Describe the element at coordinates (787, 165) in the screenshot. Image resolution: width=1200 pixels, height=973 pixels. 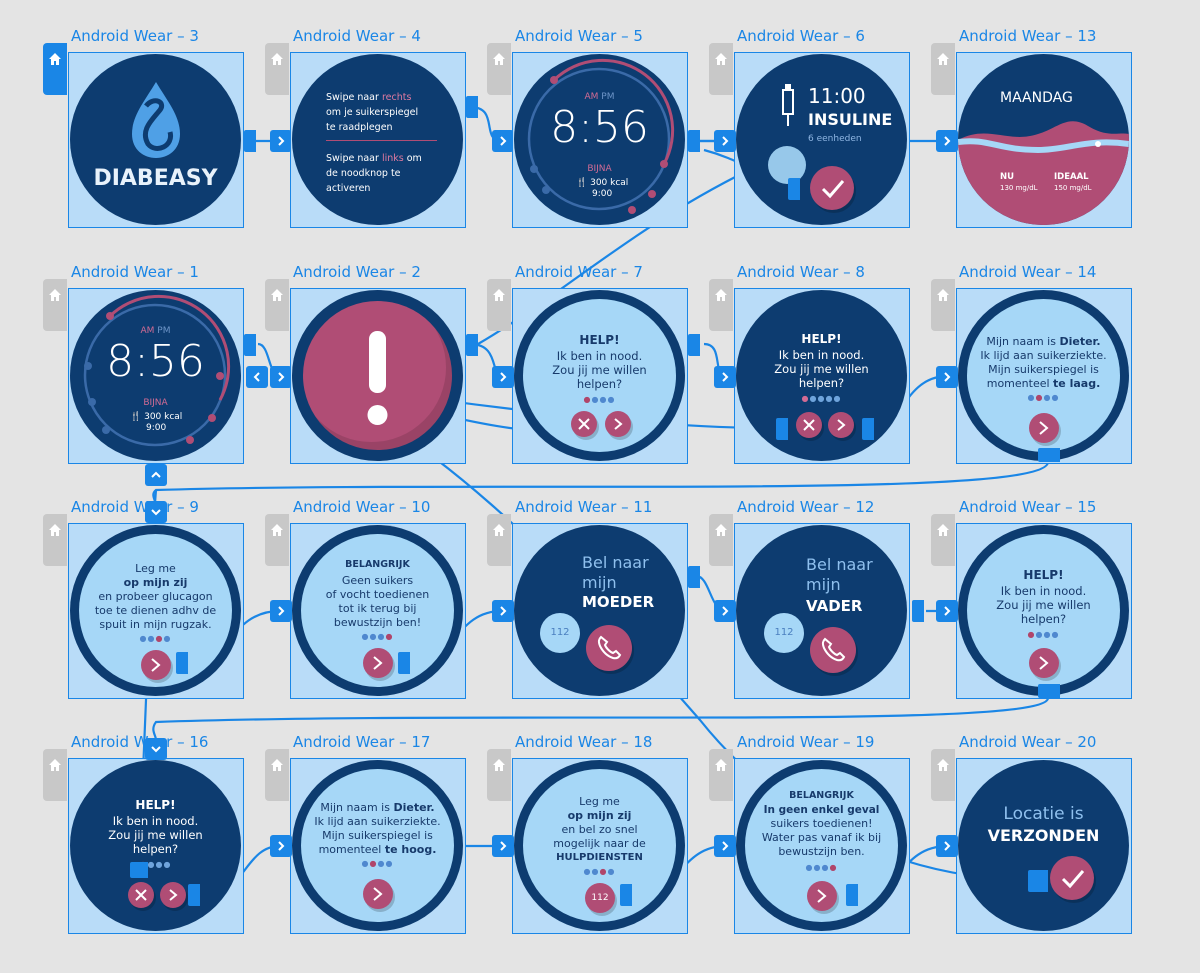
I see `snooze-button` at that location.